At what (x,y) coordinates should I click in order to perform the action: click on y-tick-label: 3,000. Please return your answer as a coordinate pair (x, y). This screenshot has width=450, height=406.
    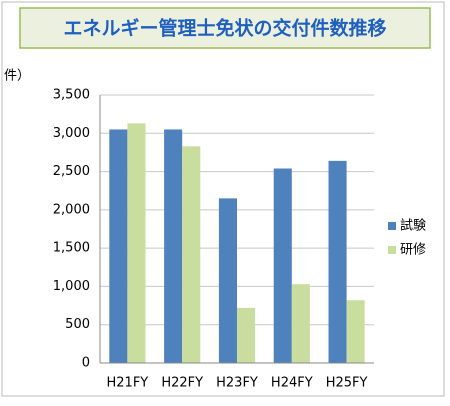
    Looking at the image, I should click on (71, 133).